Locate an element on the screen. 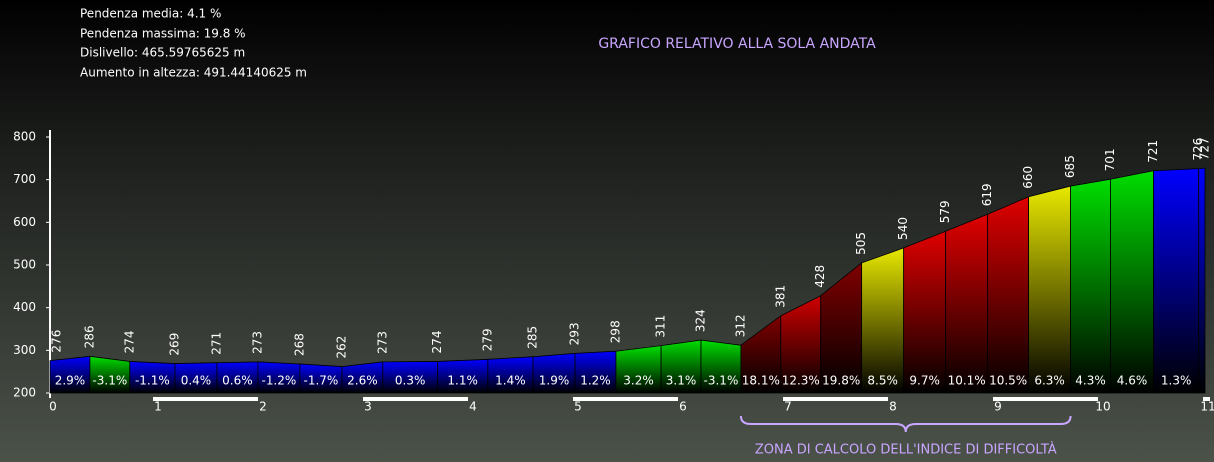  gradient-label: 10.1% is located at coordinates (967, 381).